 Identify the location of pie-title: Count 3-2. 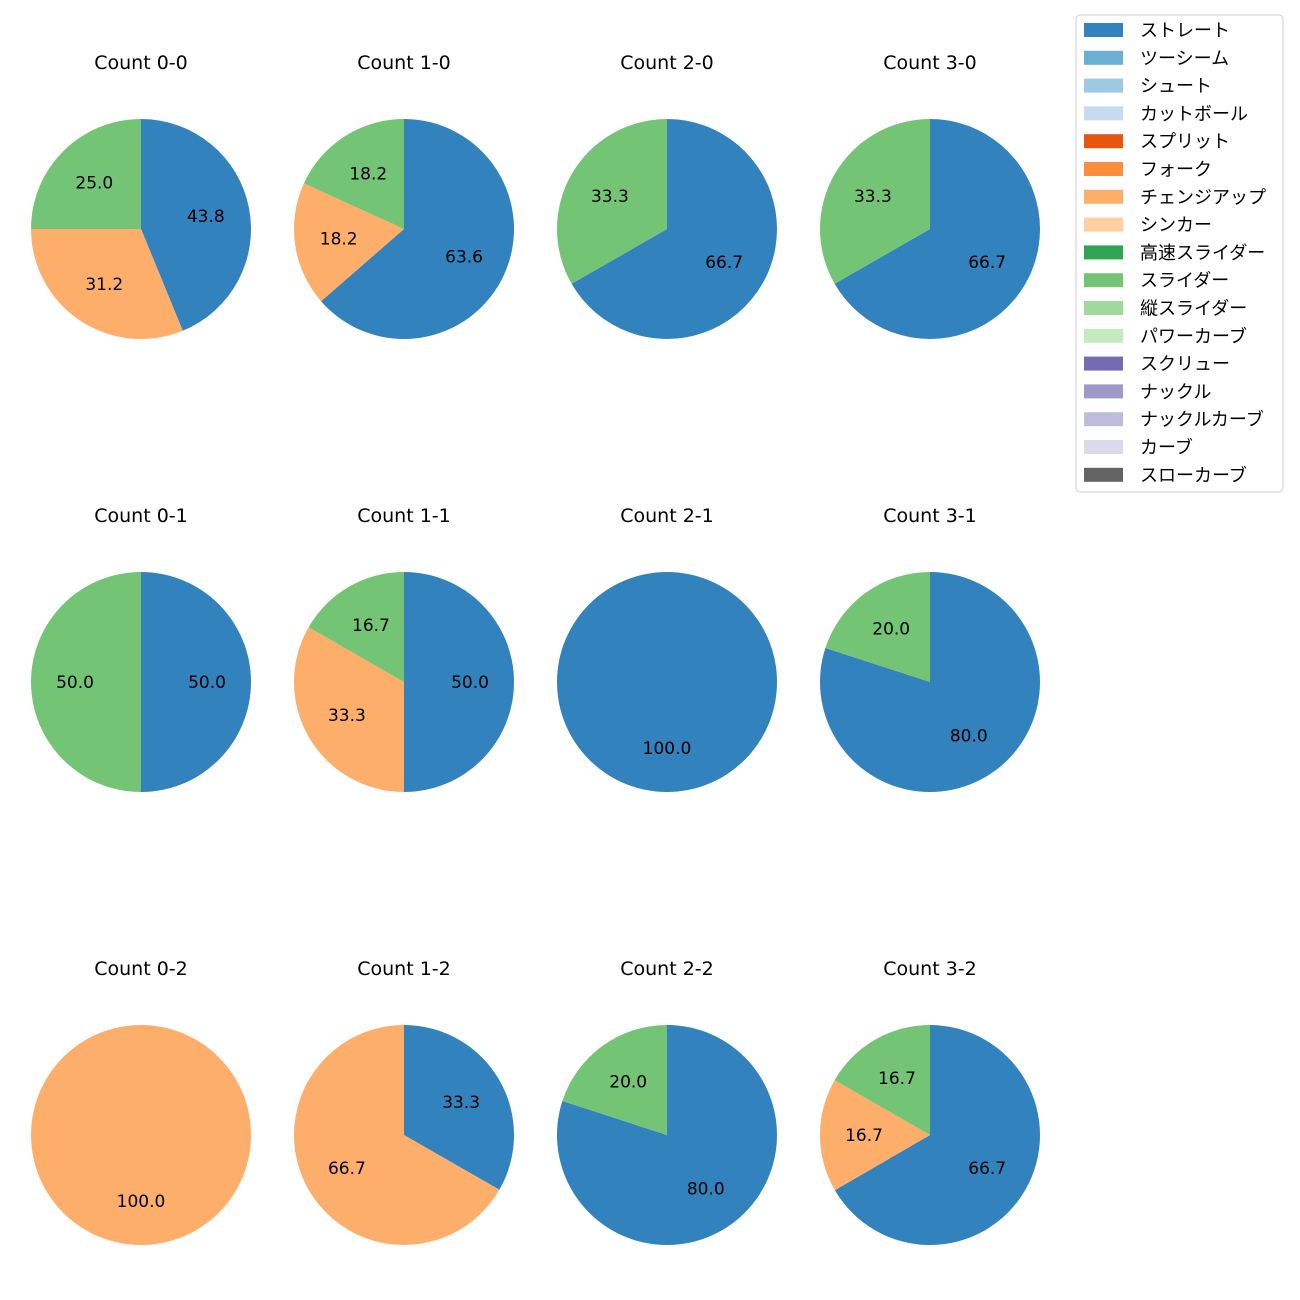
(930, 969).